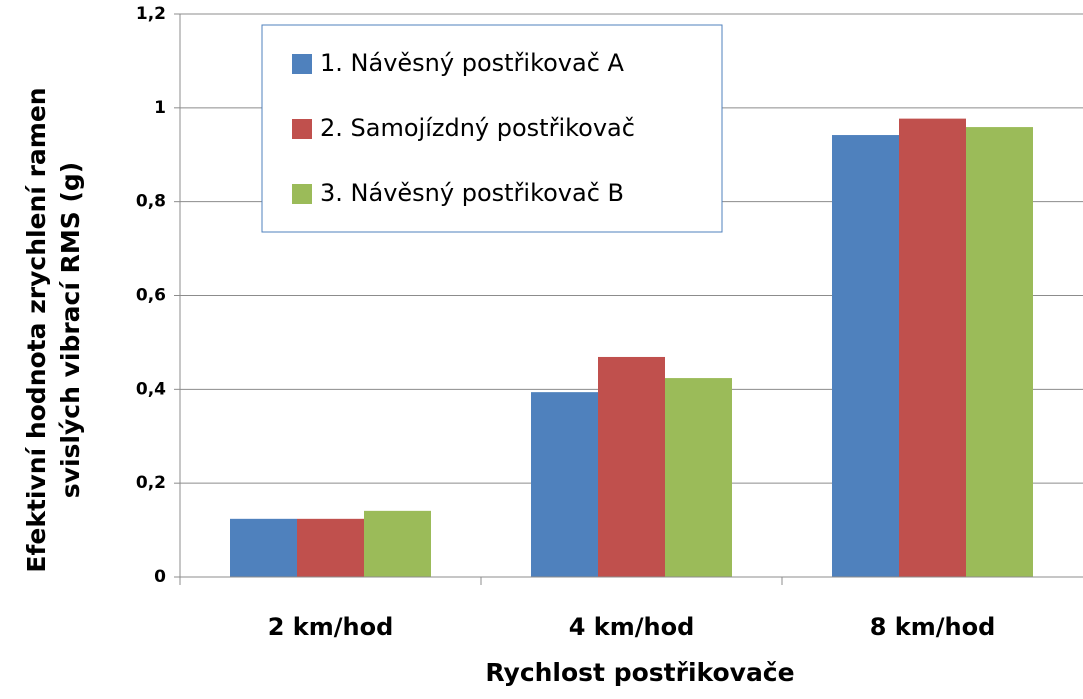 The image size is (1083, 699). What do you see at coordinates (160, 577) in the screenshot?
I see `y-tick-label: 0` at bounding box center [160, 577].